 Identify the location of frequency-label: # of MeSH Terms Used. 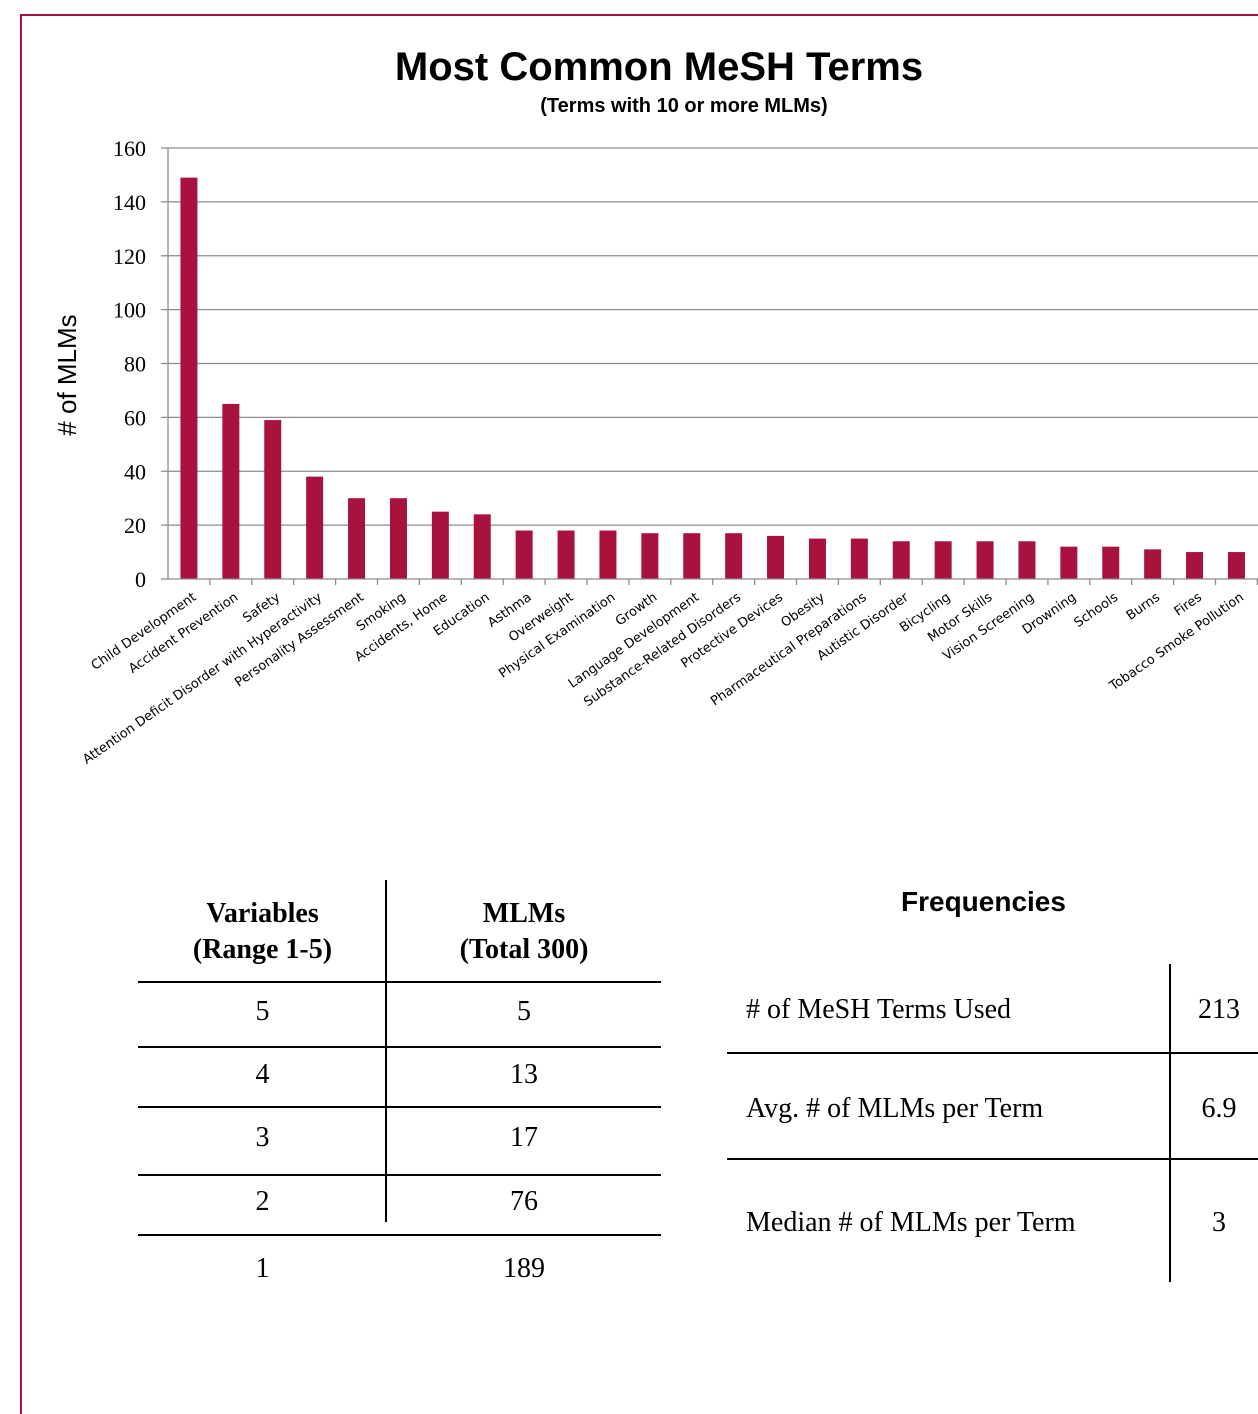
(879, 1009).